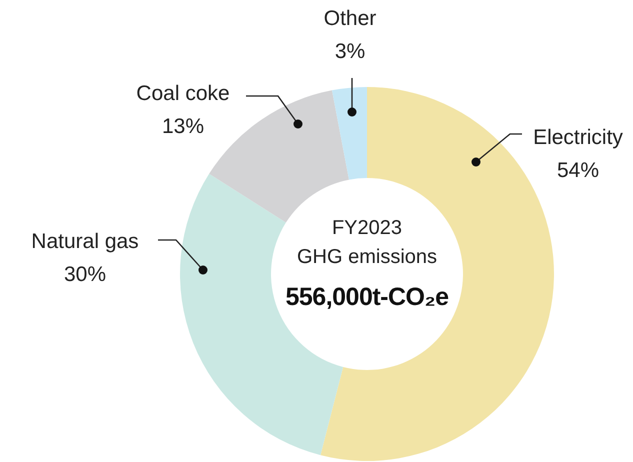 This screenshot has width=633, height=462. Describe the element at coordinates (349, 133) in the screenshot. I see `donut-slice` at that location.